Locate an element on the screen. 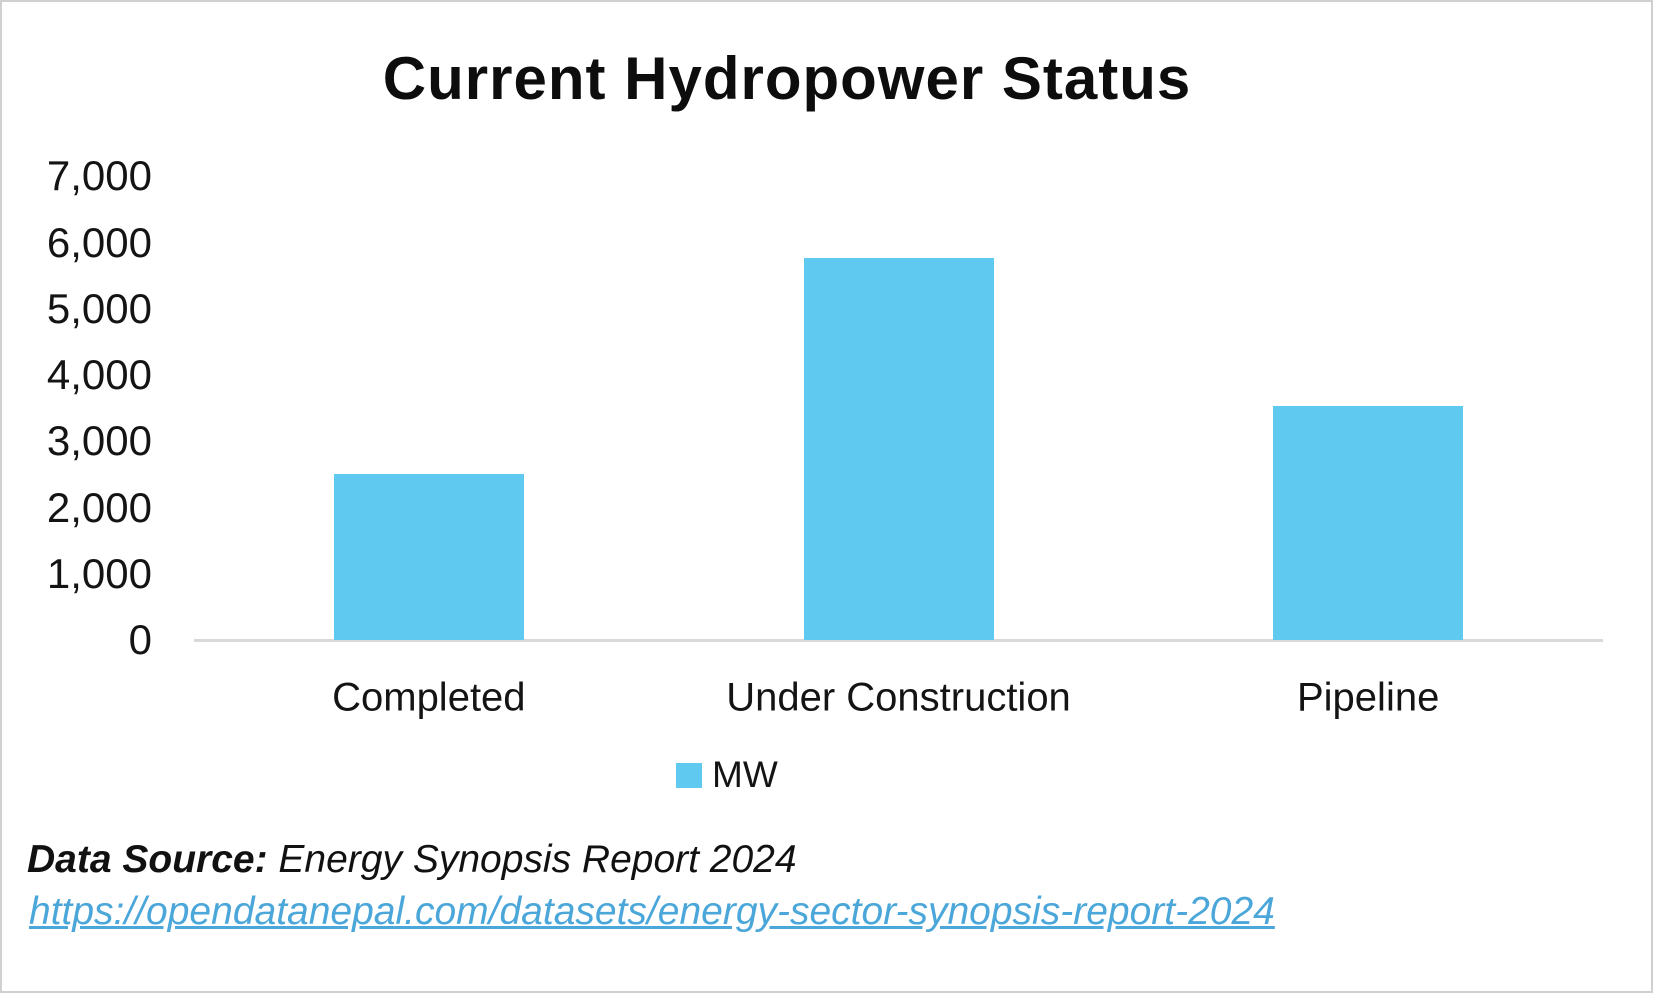 This screenshot has width=1653, height=993. data-source-note: Data Source: Energy Synopsis Report 2024 is located at coordinates (412, 860).